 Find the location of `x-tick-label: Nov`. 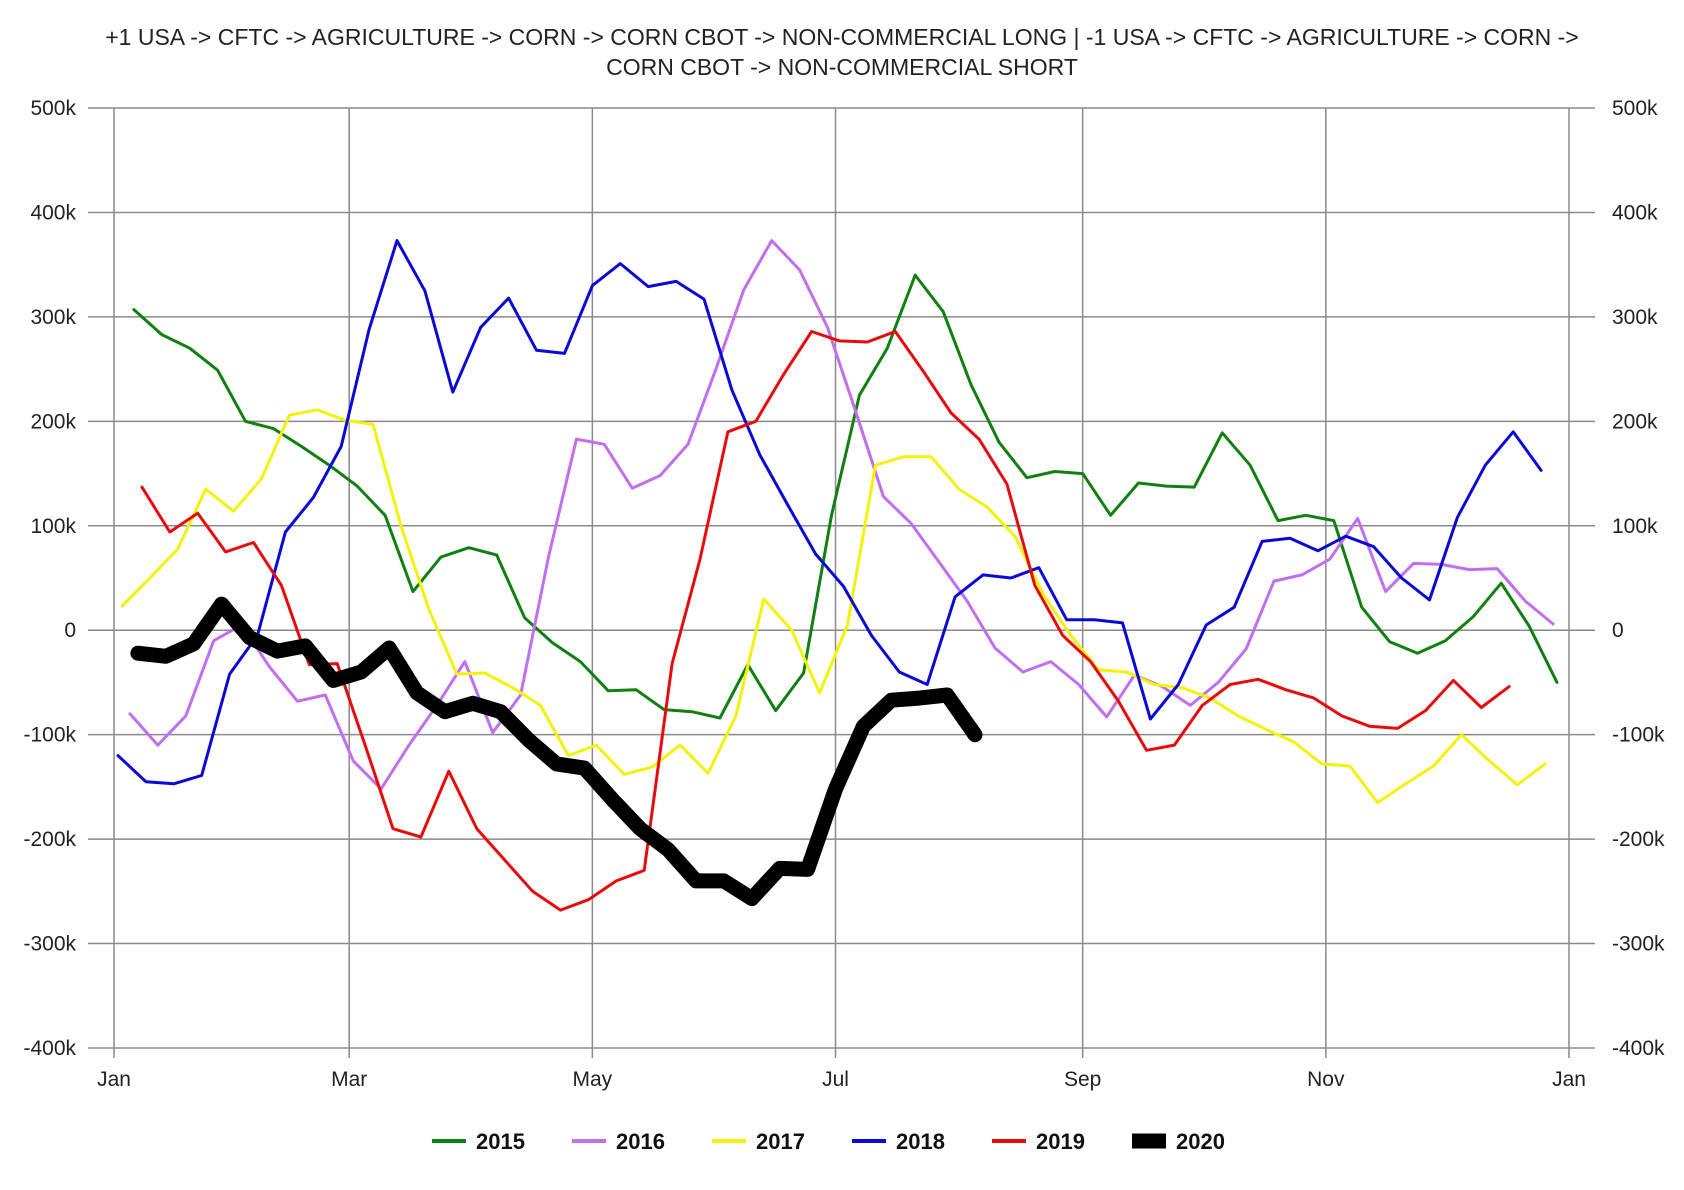

x-tick-label: Nov is located at coordinates (1326, 1079).